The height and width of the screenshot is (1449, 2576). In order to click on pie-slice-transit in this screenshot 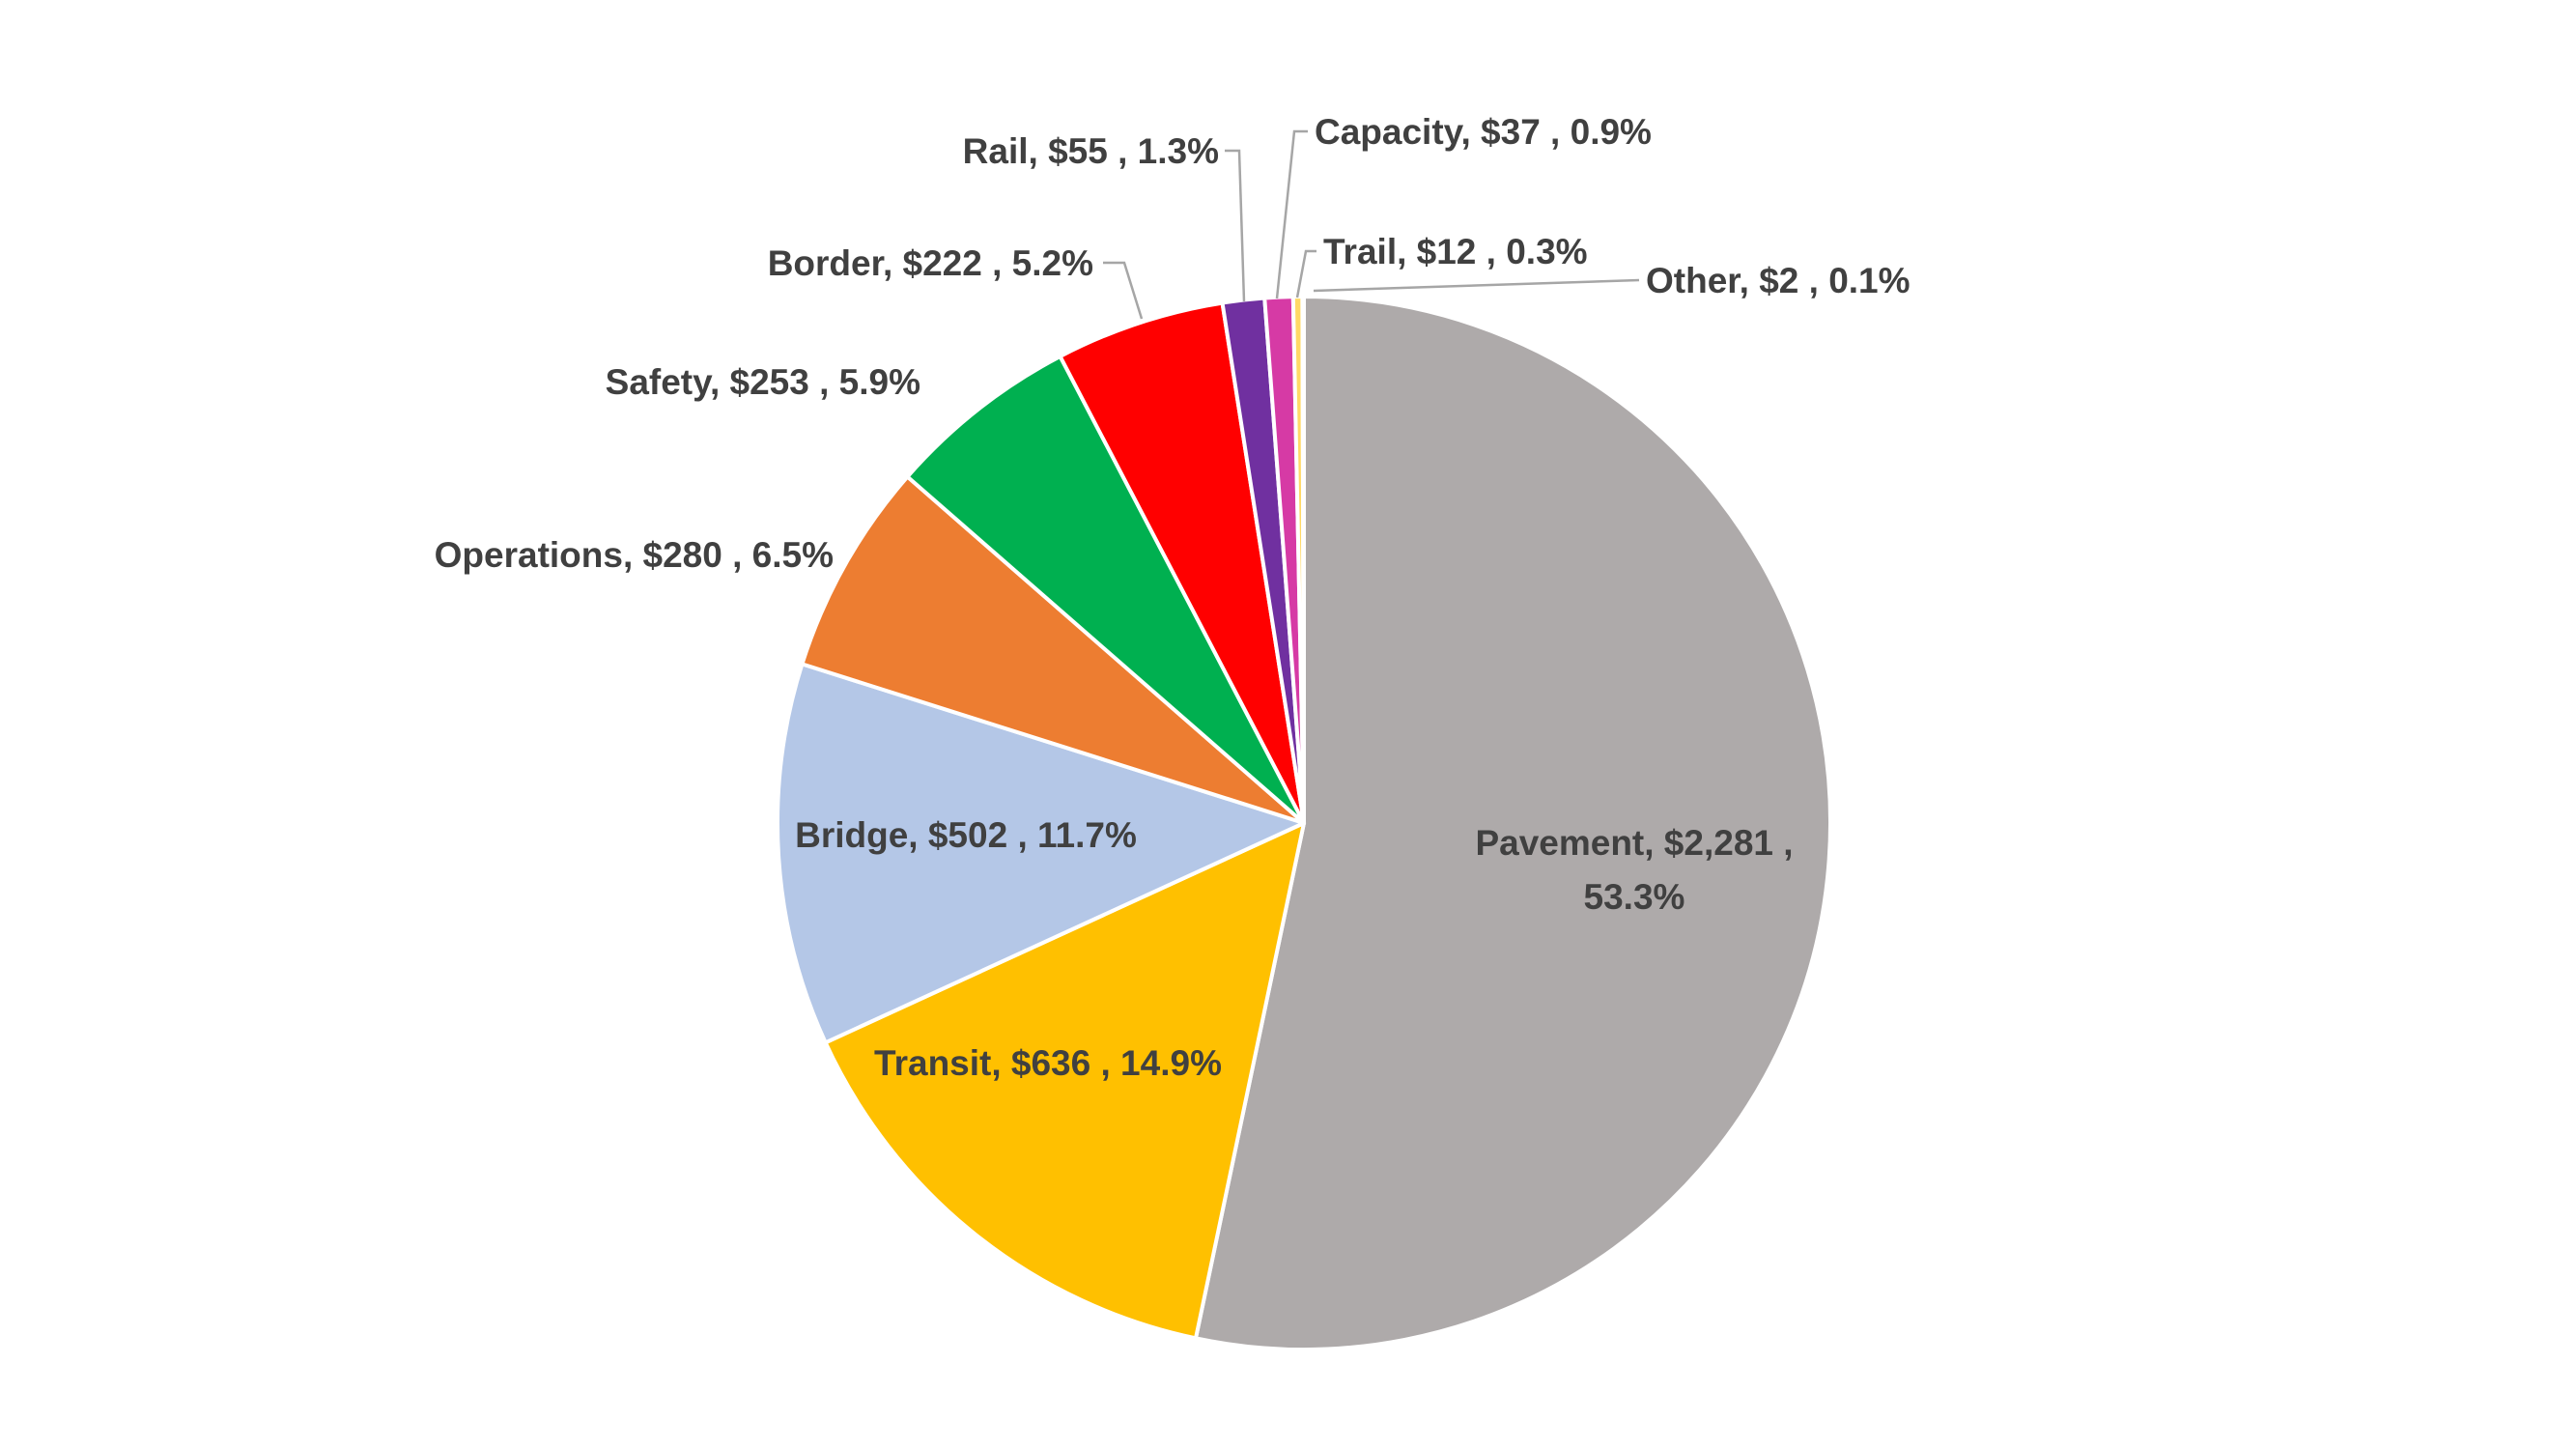, I will do `click(1064, 1081)`.